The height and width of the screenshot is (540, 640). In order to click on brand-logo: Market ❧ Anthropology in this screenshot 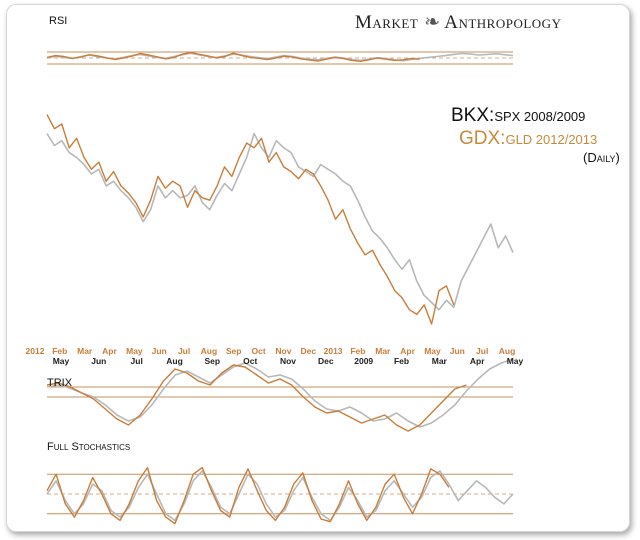, I will do `click(458, 22)`.